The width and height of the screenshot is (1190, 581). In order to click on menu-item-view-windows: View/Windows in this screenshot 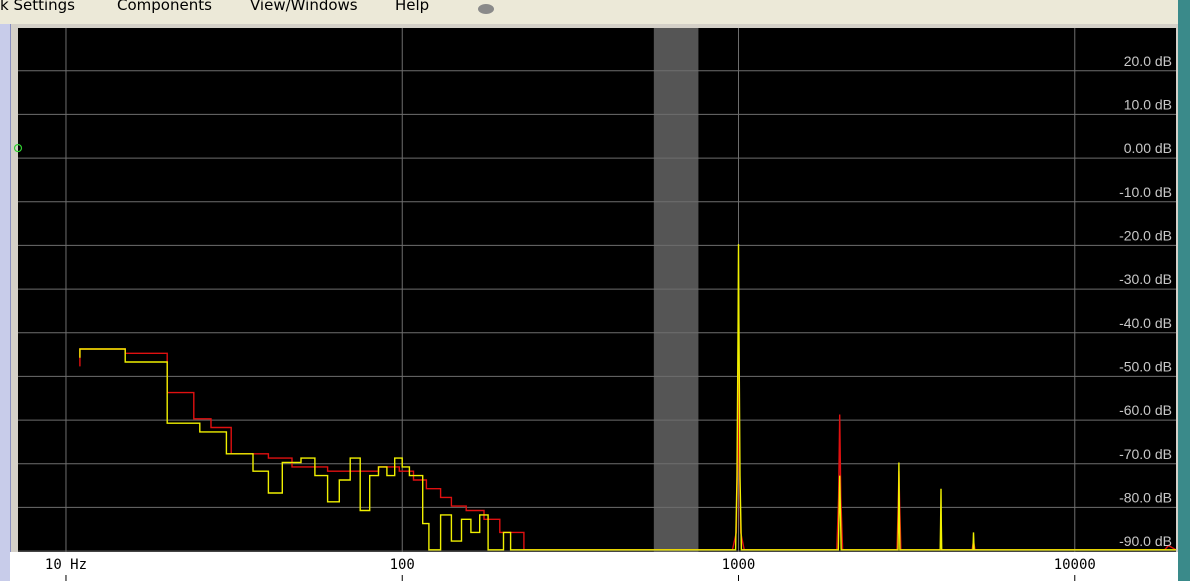, I will do `click(304, 7)`.